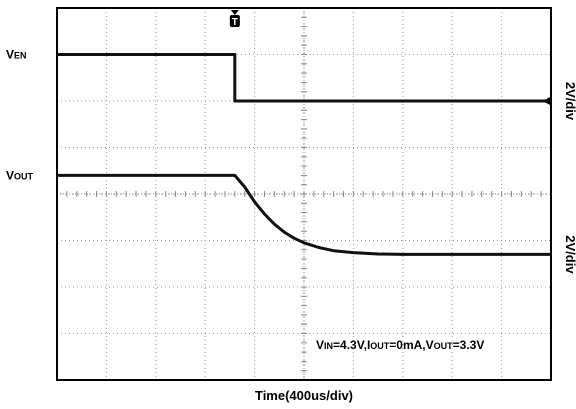  I want to click on trigger-label: T, so click(235, 22).